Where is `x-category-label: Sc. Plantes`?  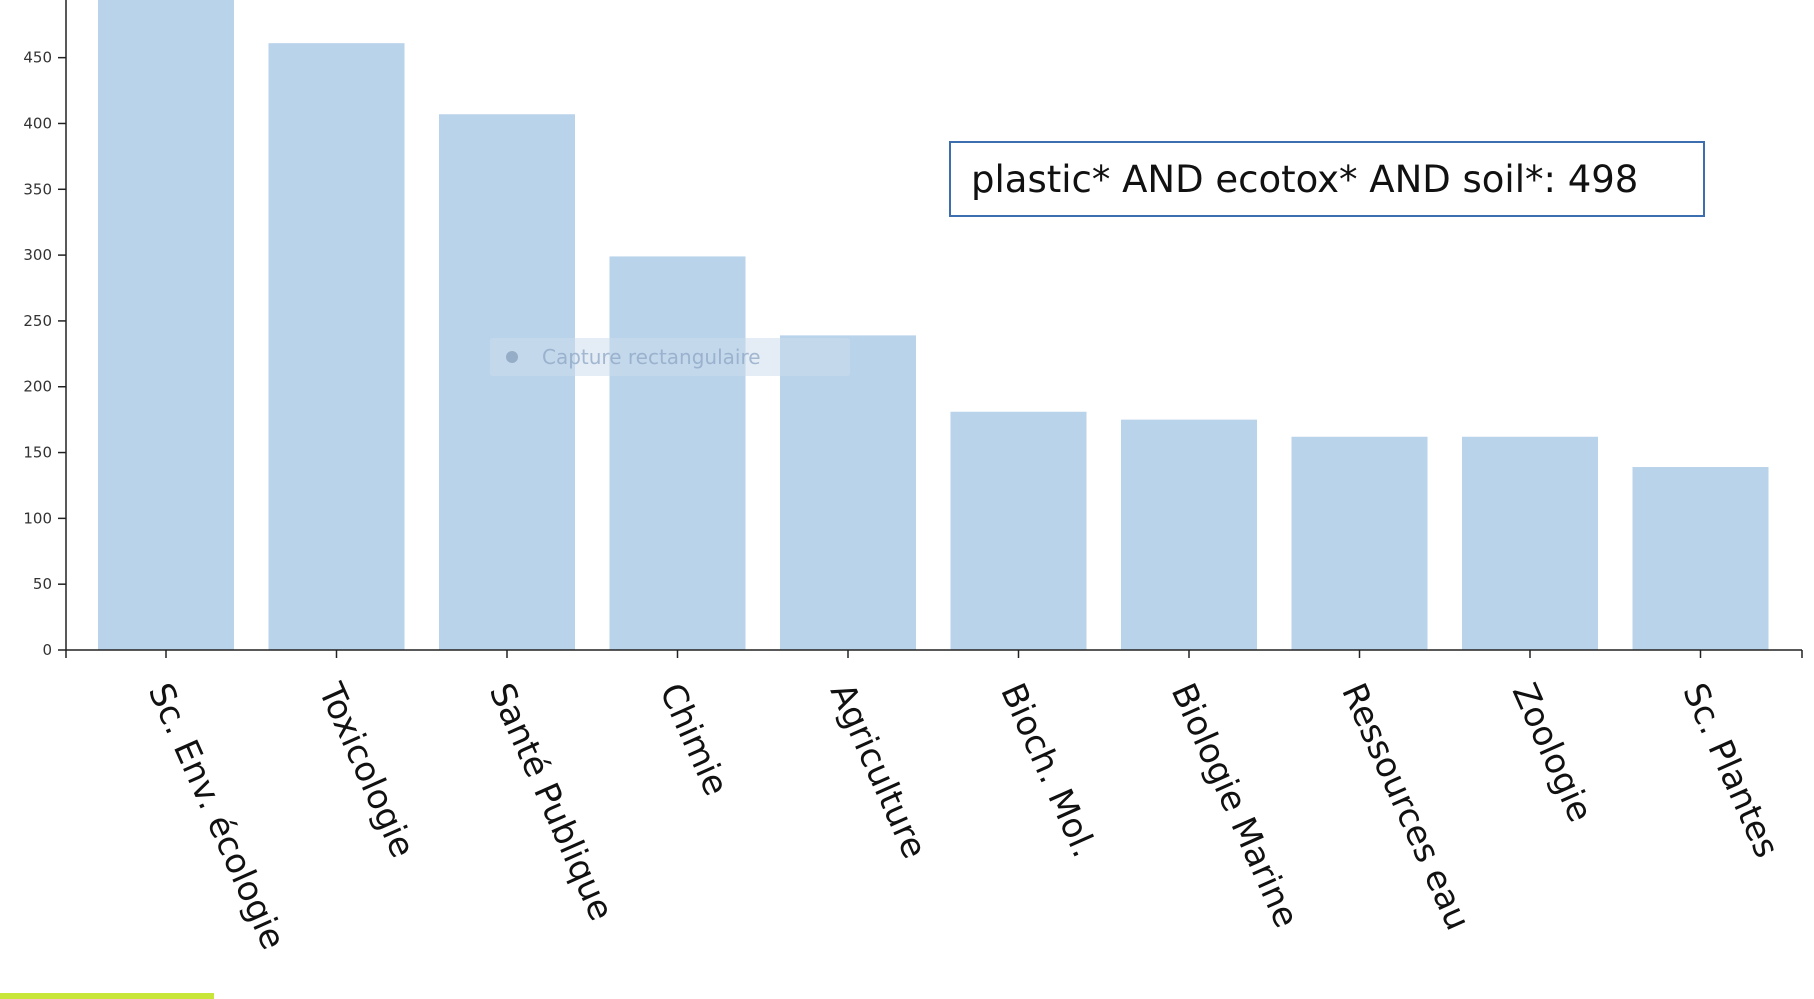
x-category-label: Sc. Plantes is located at coordinates (1730, 770).